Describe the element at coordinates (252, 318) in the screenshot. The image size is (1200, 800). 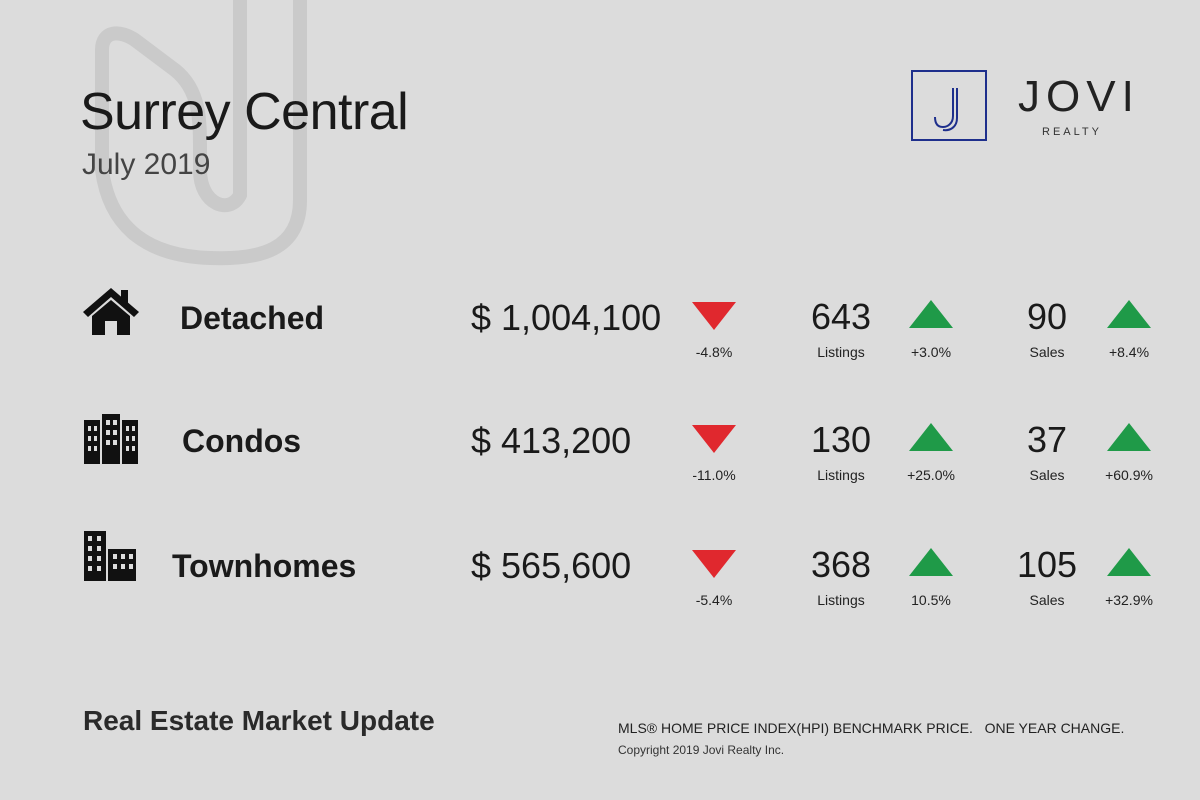
I see `category-label: Detached` at that location.